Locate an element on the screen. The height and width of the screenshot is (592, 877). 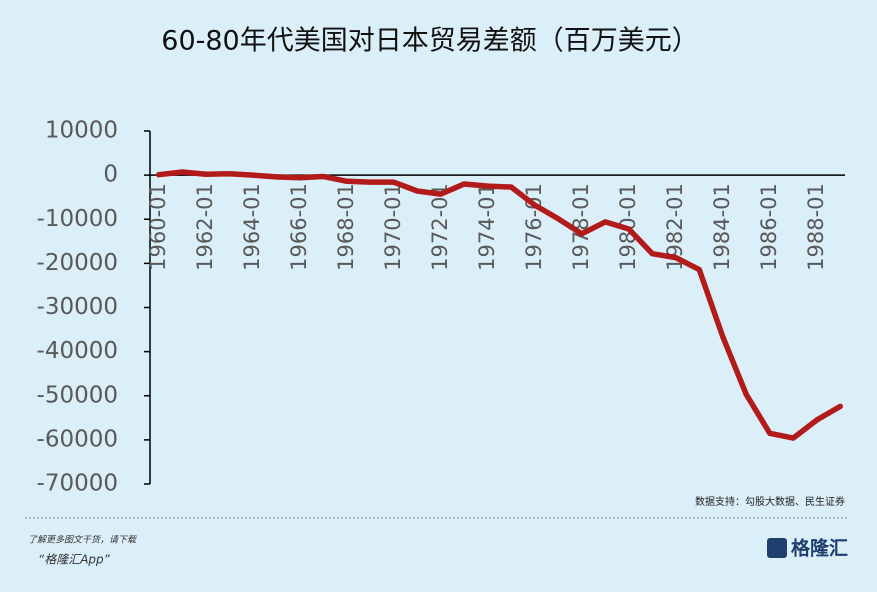
footer-app: “格隆汇App” is located at coordinates (74, 560).